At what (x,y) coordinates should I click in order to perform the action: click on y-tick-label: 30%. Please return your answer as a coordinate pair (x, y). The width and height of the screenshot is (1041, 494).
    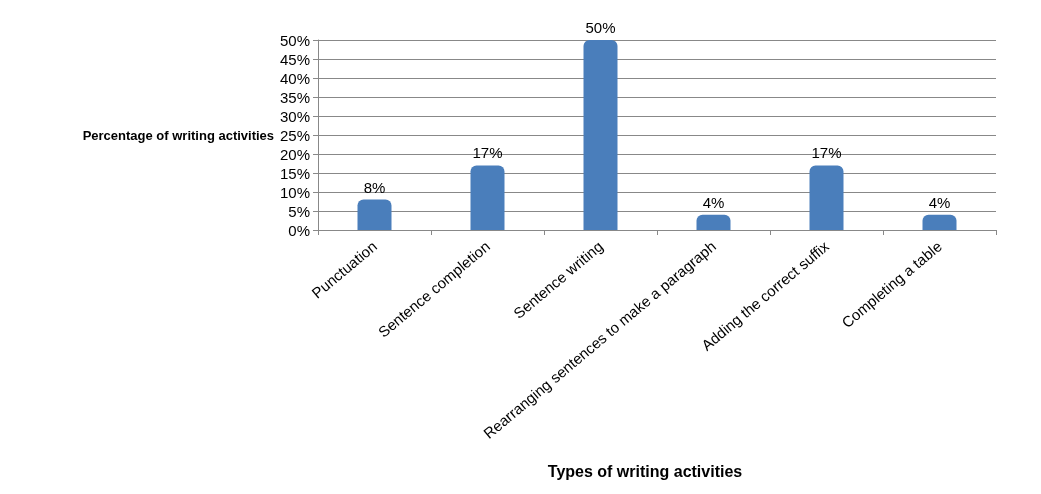
    Looking at the image, I should click on (294, 116).